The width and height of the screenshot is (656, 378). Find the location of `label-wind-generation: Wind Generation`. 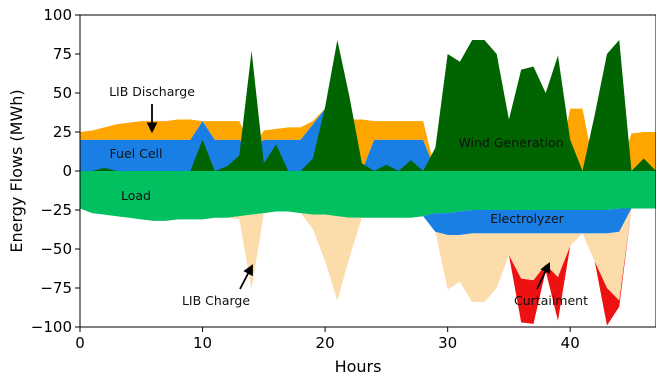

label-wind-generation: Wind Generation is located at coordinates (510, 142).